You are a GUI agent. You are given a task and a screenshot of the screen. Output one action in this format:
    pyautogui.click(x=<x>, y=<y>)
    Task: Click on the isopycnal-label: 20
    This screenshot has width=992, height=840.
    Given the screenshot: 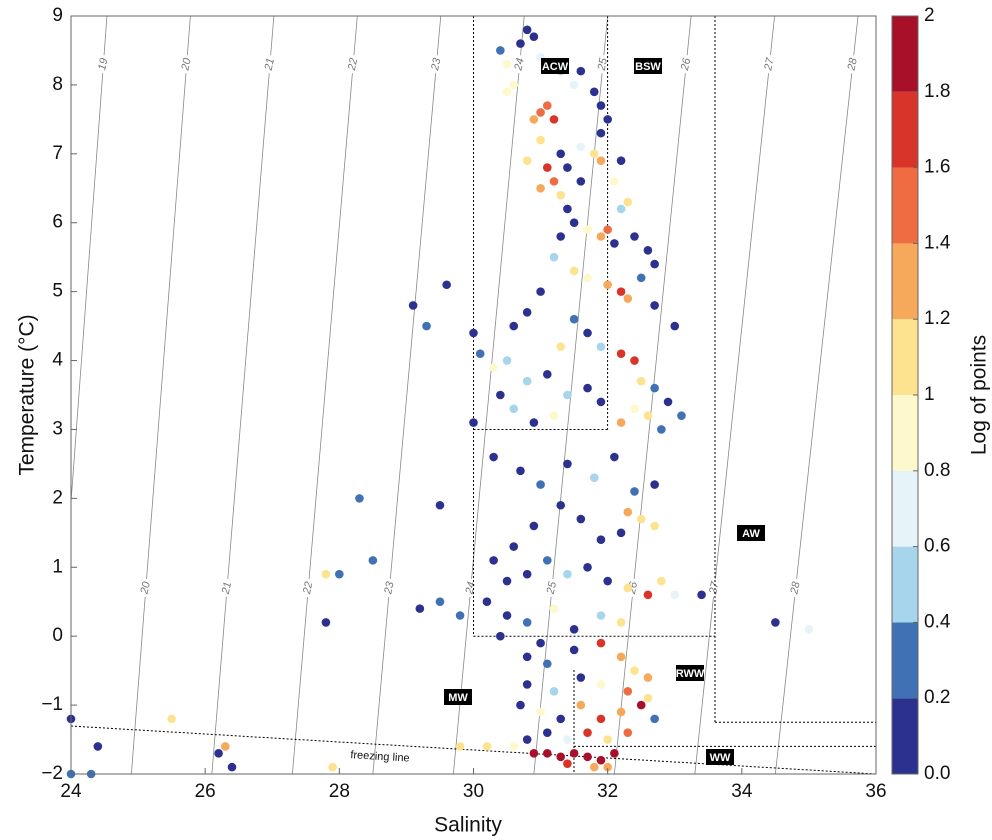 What is the action you would take?
    pyautogui.click(x=186, y=64)
    